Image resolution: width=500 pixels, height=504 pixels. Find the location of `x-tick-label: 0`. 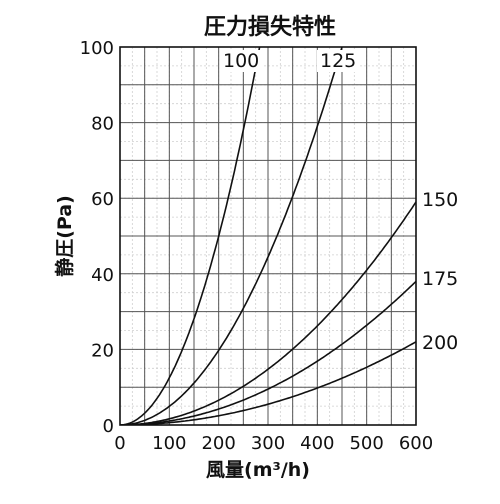

x-tick-label: 0 is located at coordinates (119, 443).